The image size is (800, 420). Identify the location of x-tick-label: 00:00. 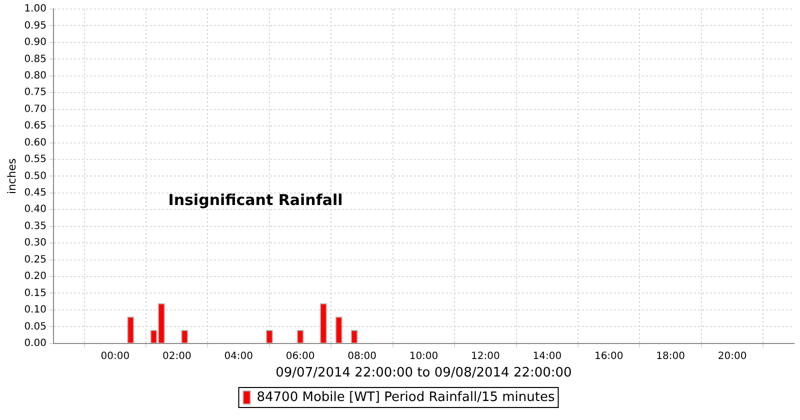
(115, 356).